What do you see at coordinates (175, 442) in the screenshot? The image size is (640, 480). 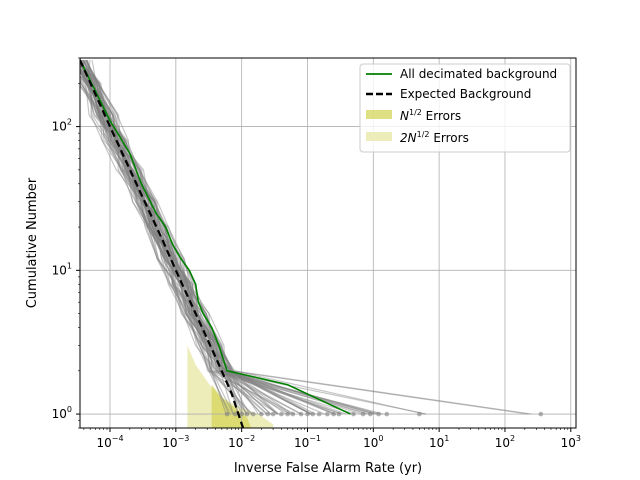 I see `x-tick-label: 10⁻³` at bounding box center [175, 442].